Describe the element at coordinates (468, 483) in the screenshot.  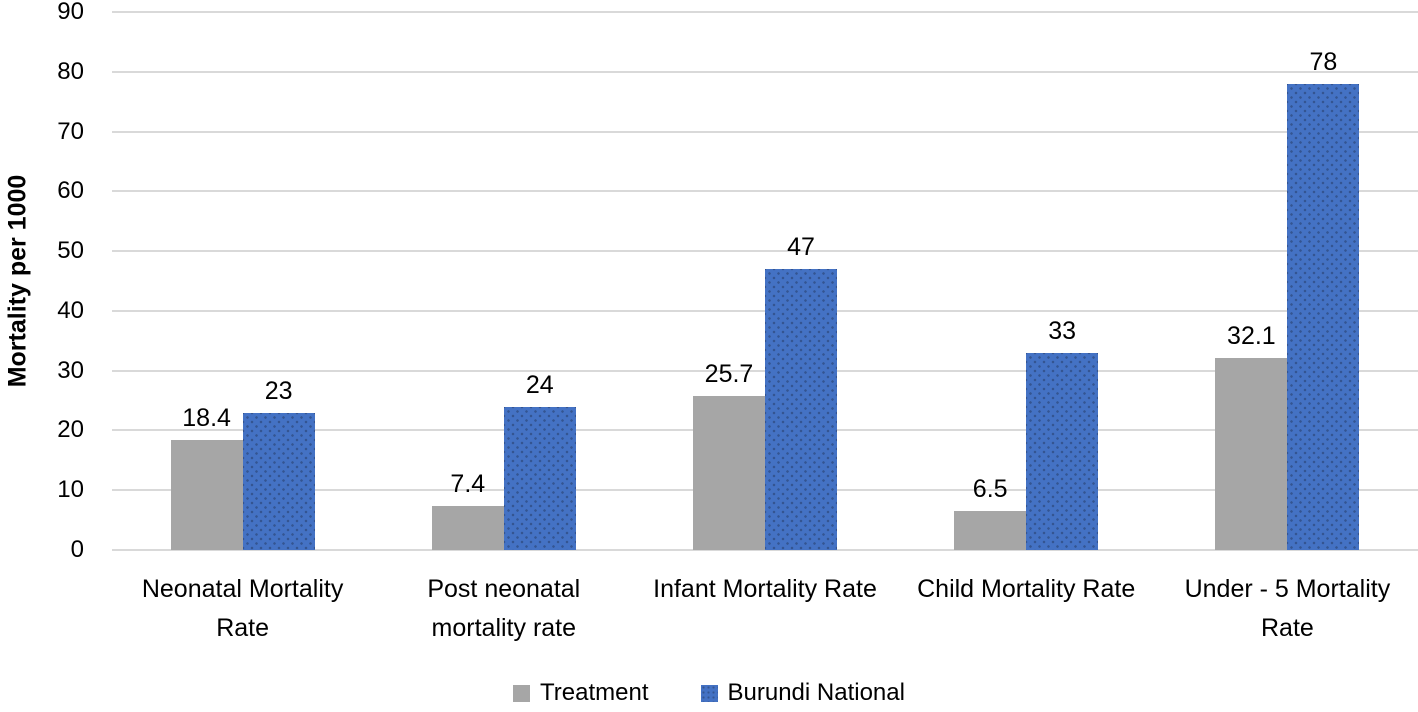
I see `bar-value-label: 7.4` at that location.